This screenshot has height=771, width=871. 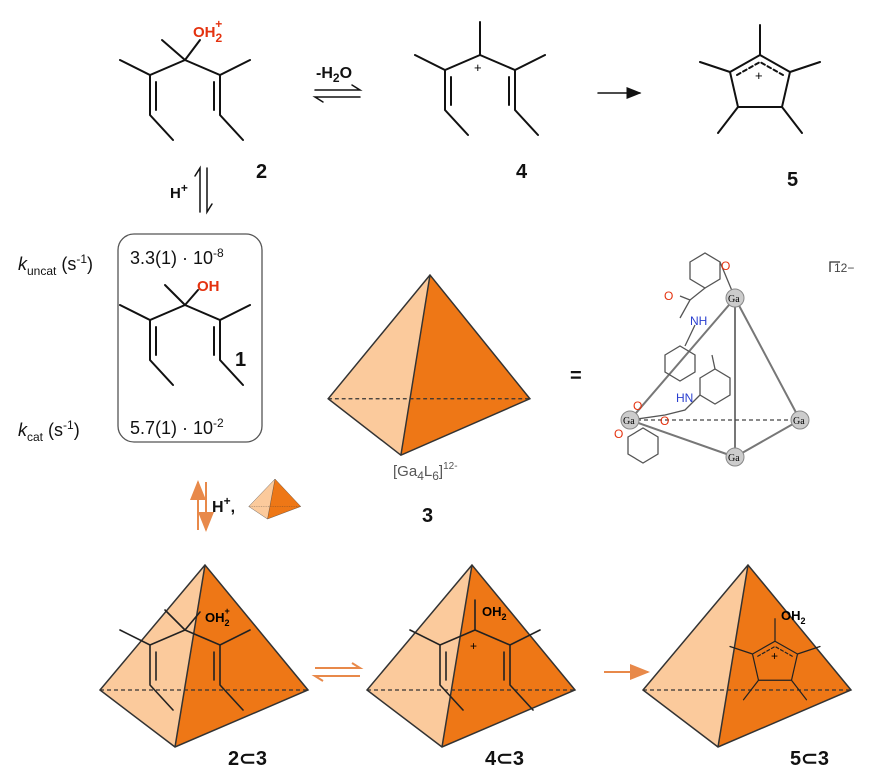 What do you see at coordinates (427, 516) in the screenshot?
I see `label: 3` at bounding box center [427, 516].